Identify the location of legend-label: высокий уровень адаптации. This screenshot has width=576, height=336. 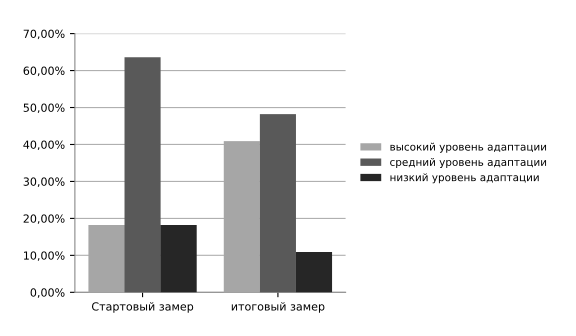
(468, 147).